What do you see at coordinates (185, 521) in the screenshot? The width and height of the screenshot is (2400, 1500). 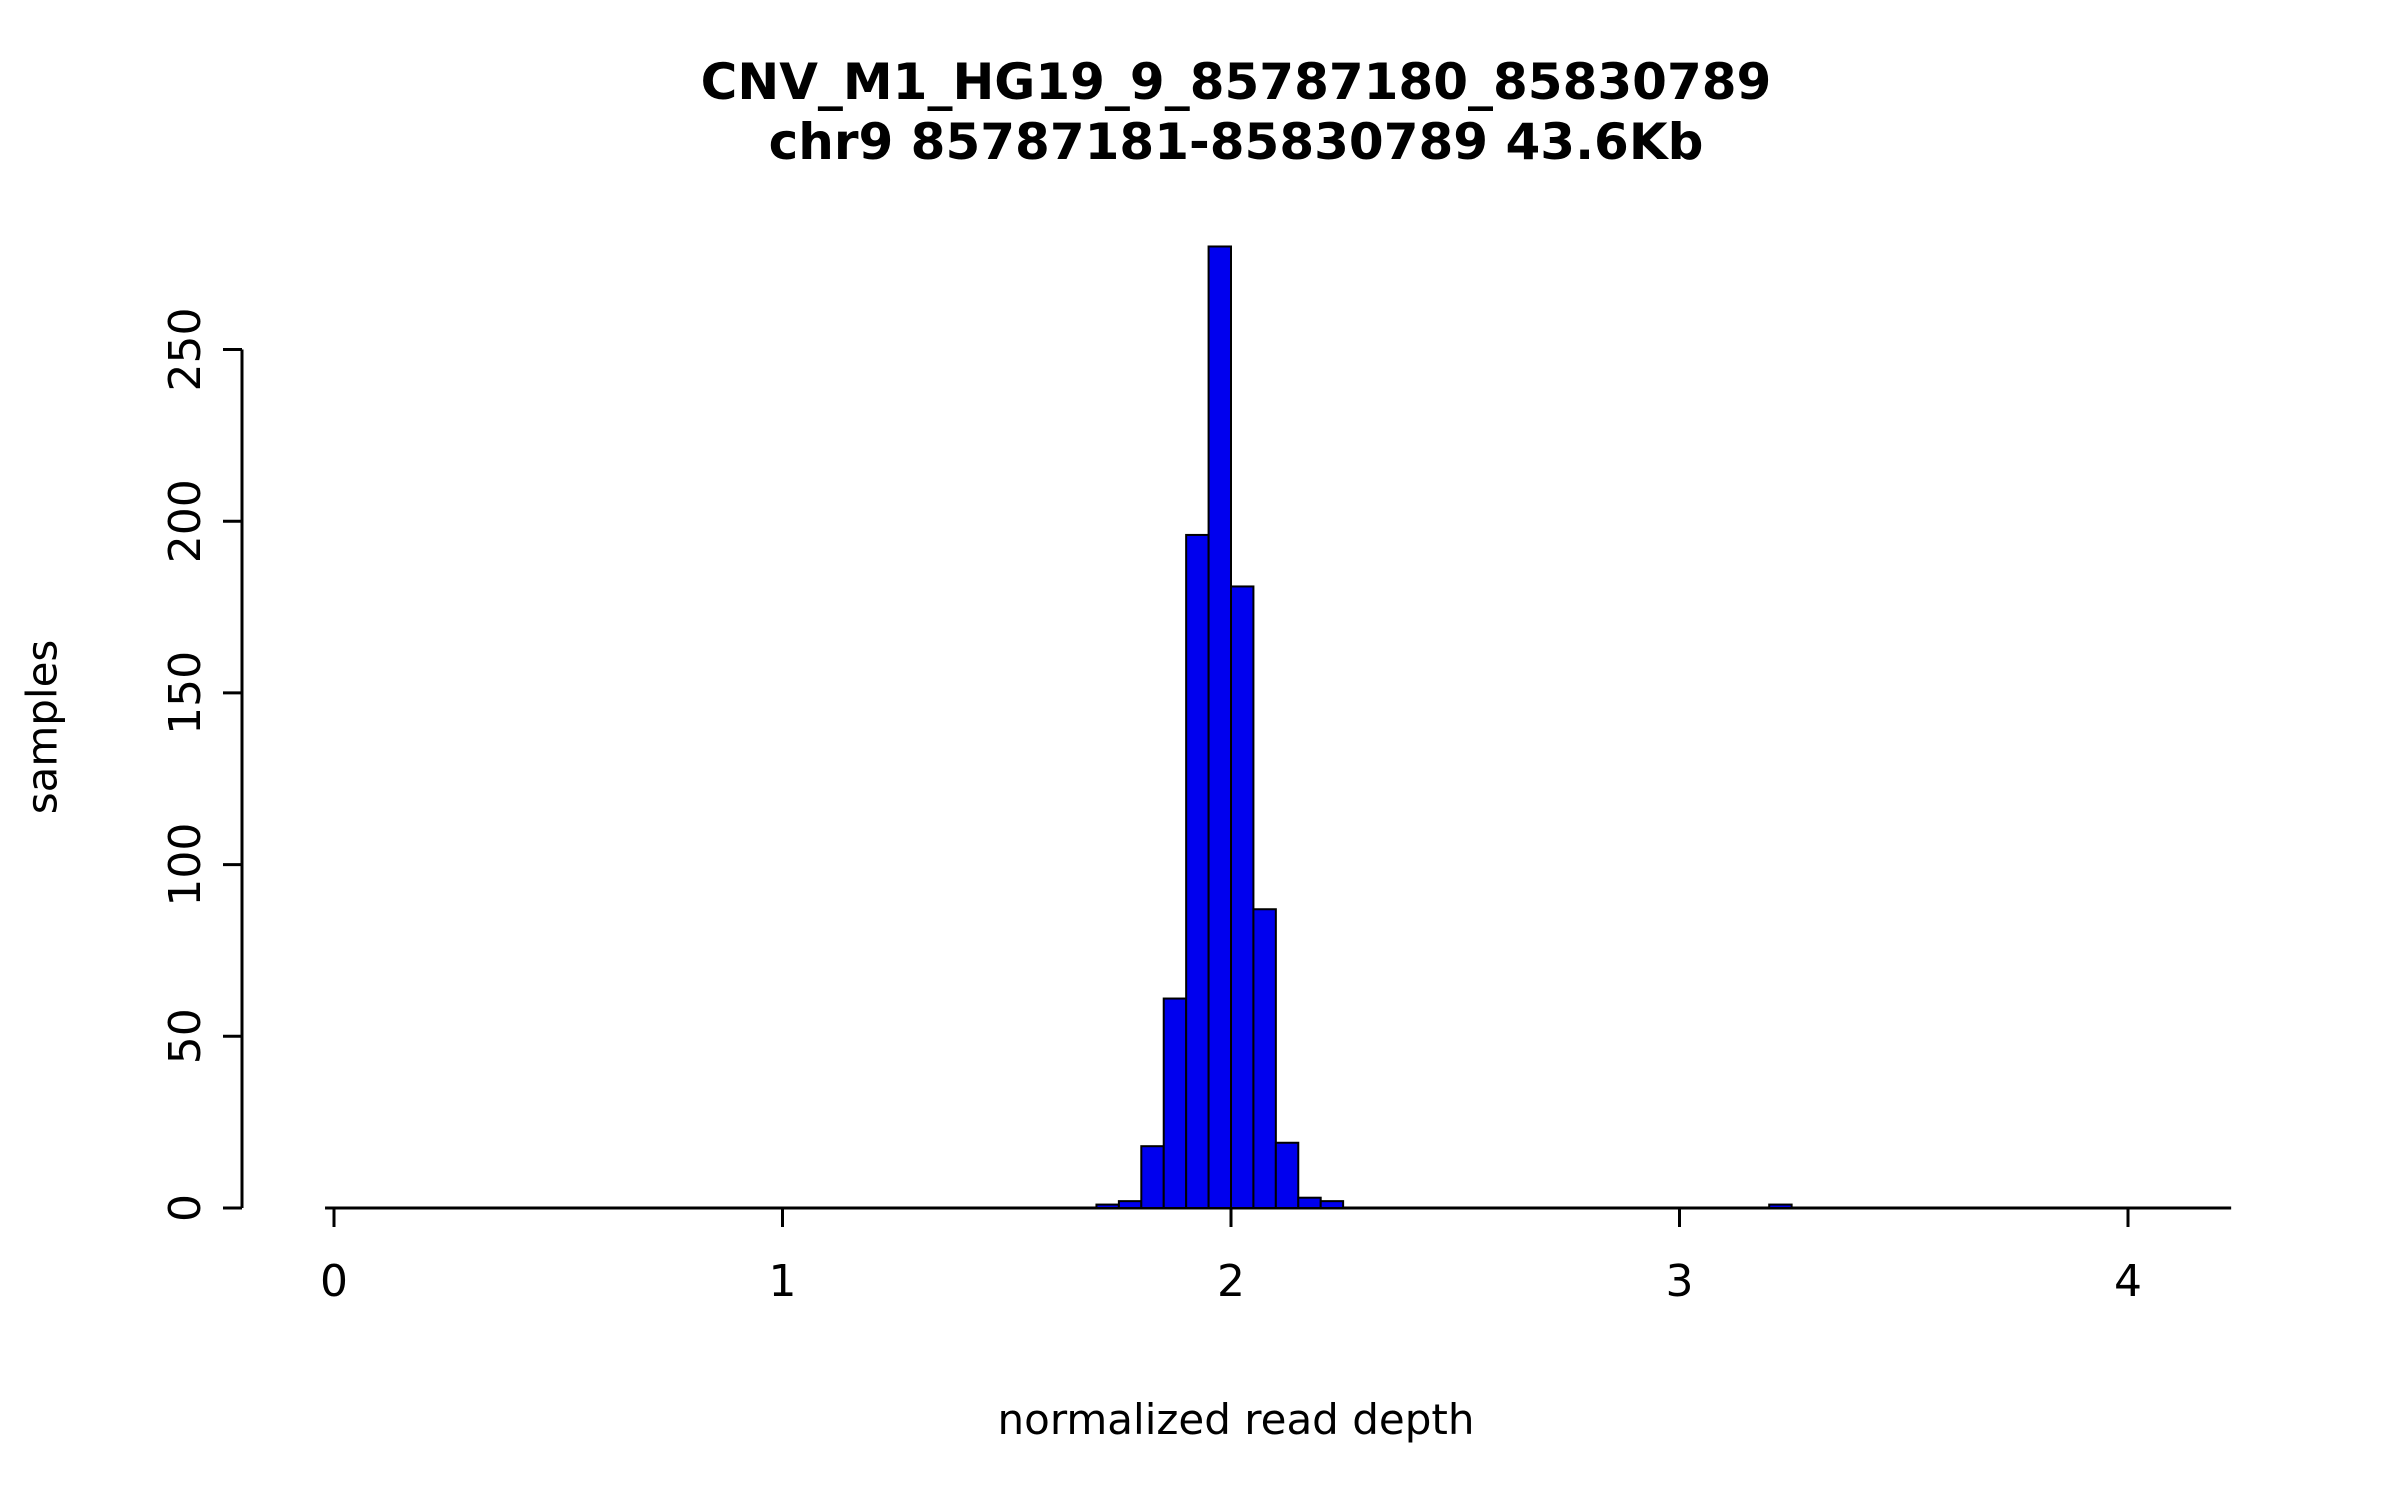 I see `y-tick-label: 200` at bounding box center [185, 521].